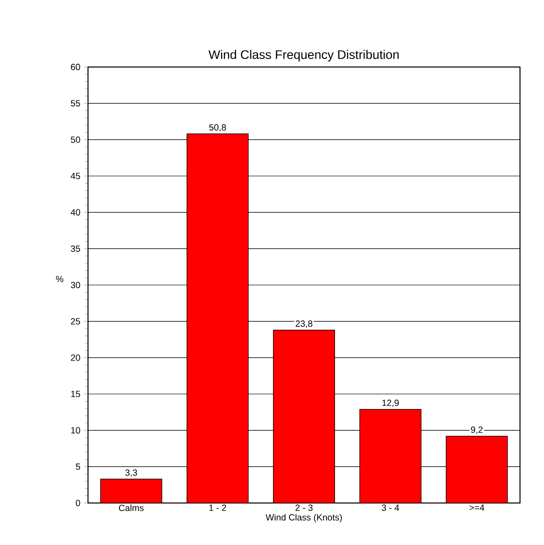 The height and width of the screenshot is (545, 544). What do you see at coordinates (78, 467) in the screenshot?
I see `y-tick-label: 5` at bounding box center [78, 467].